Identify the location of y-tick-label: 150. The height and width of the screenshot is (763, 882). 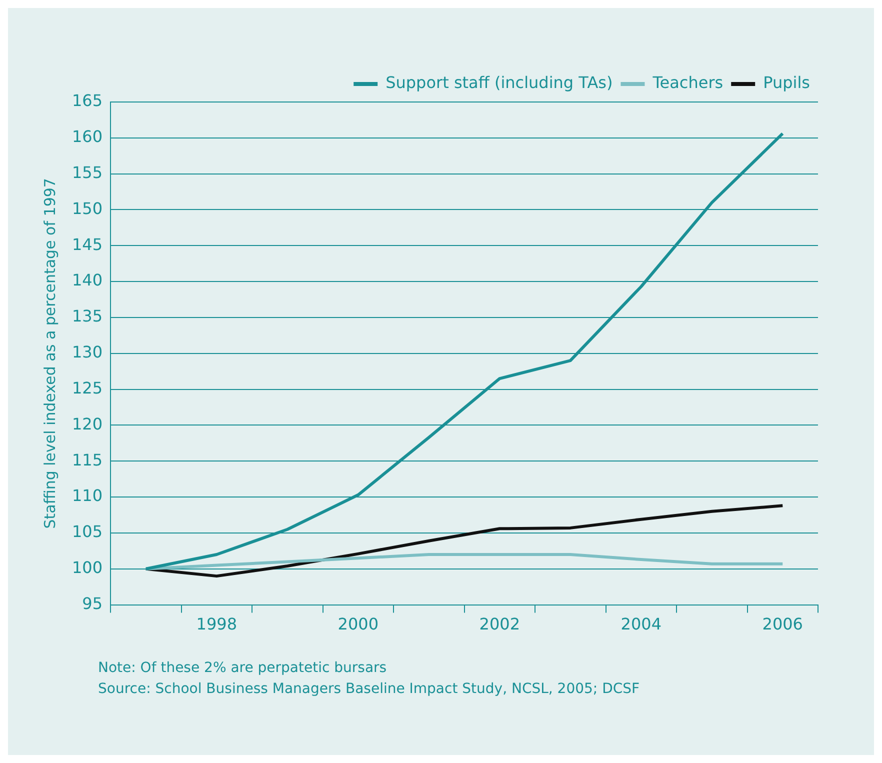
(87, 208).